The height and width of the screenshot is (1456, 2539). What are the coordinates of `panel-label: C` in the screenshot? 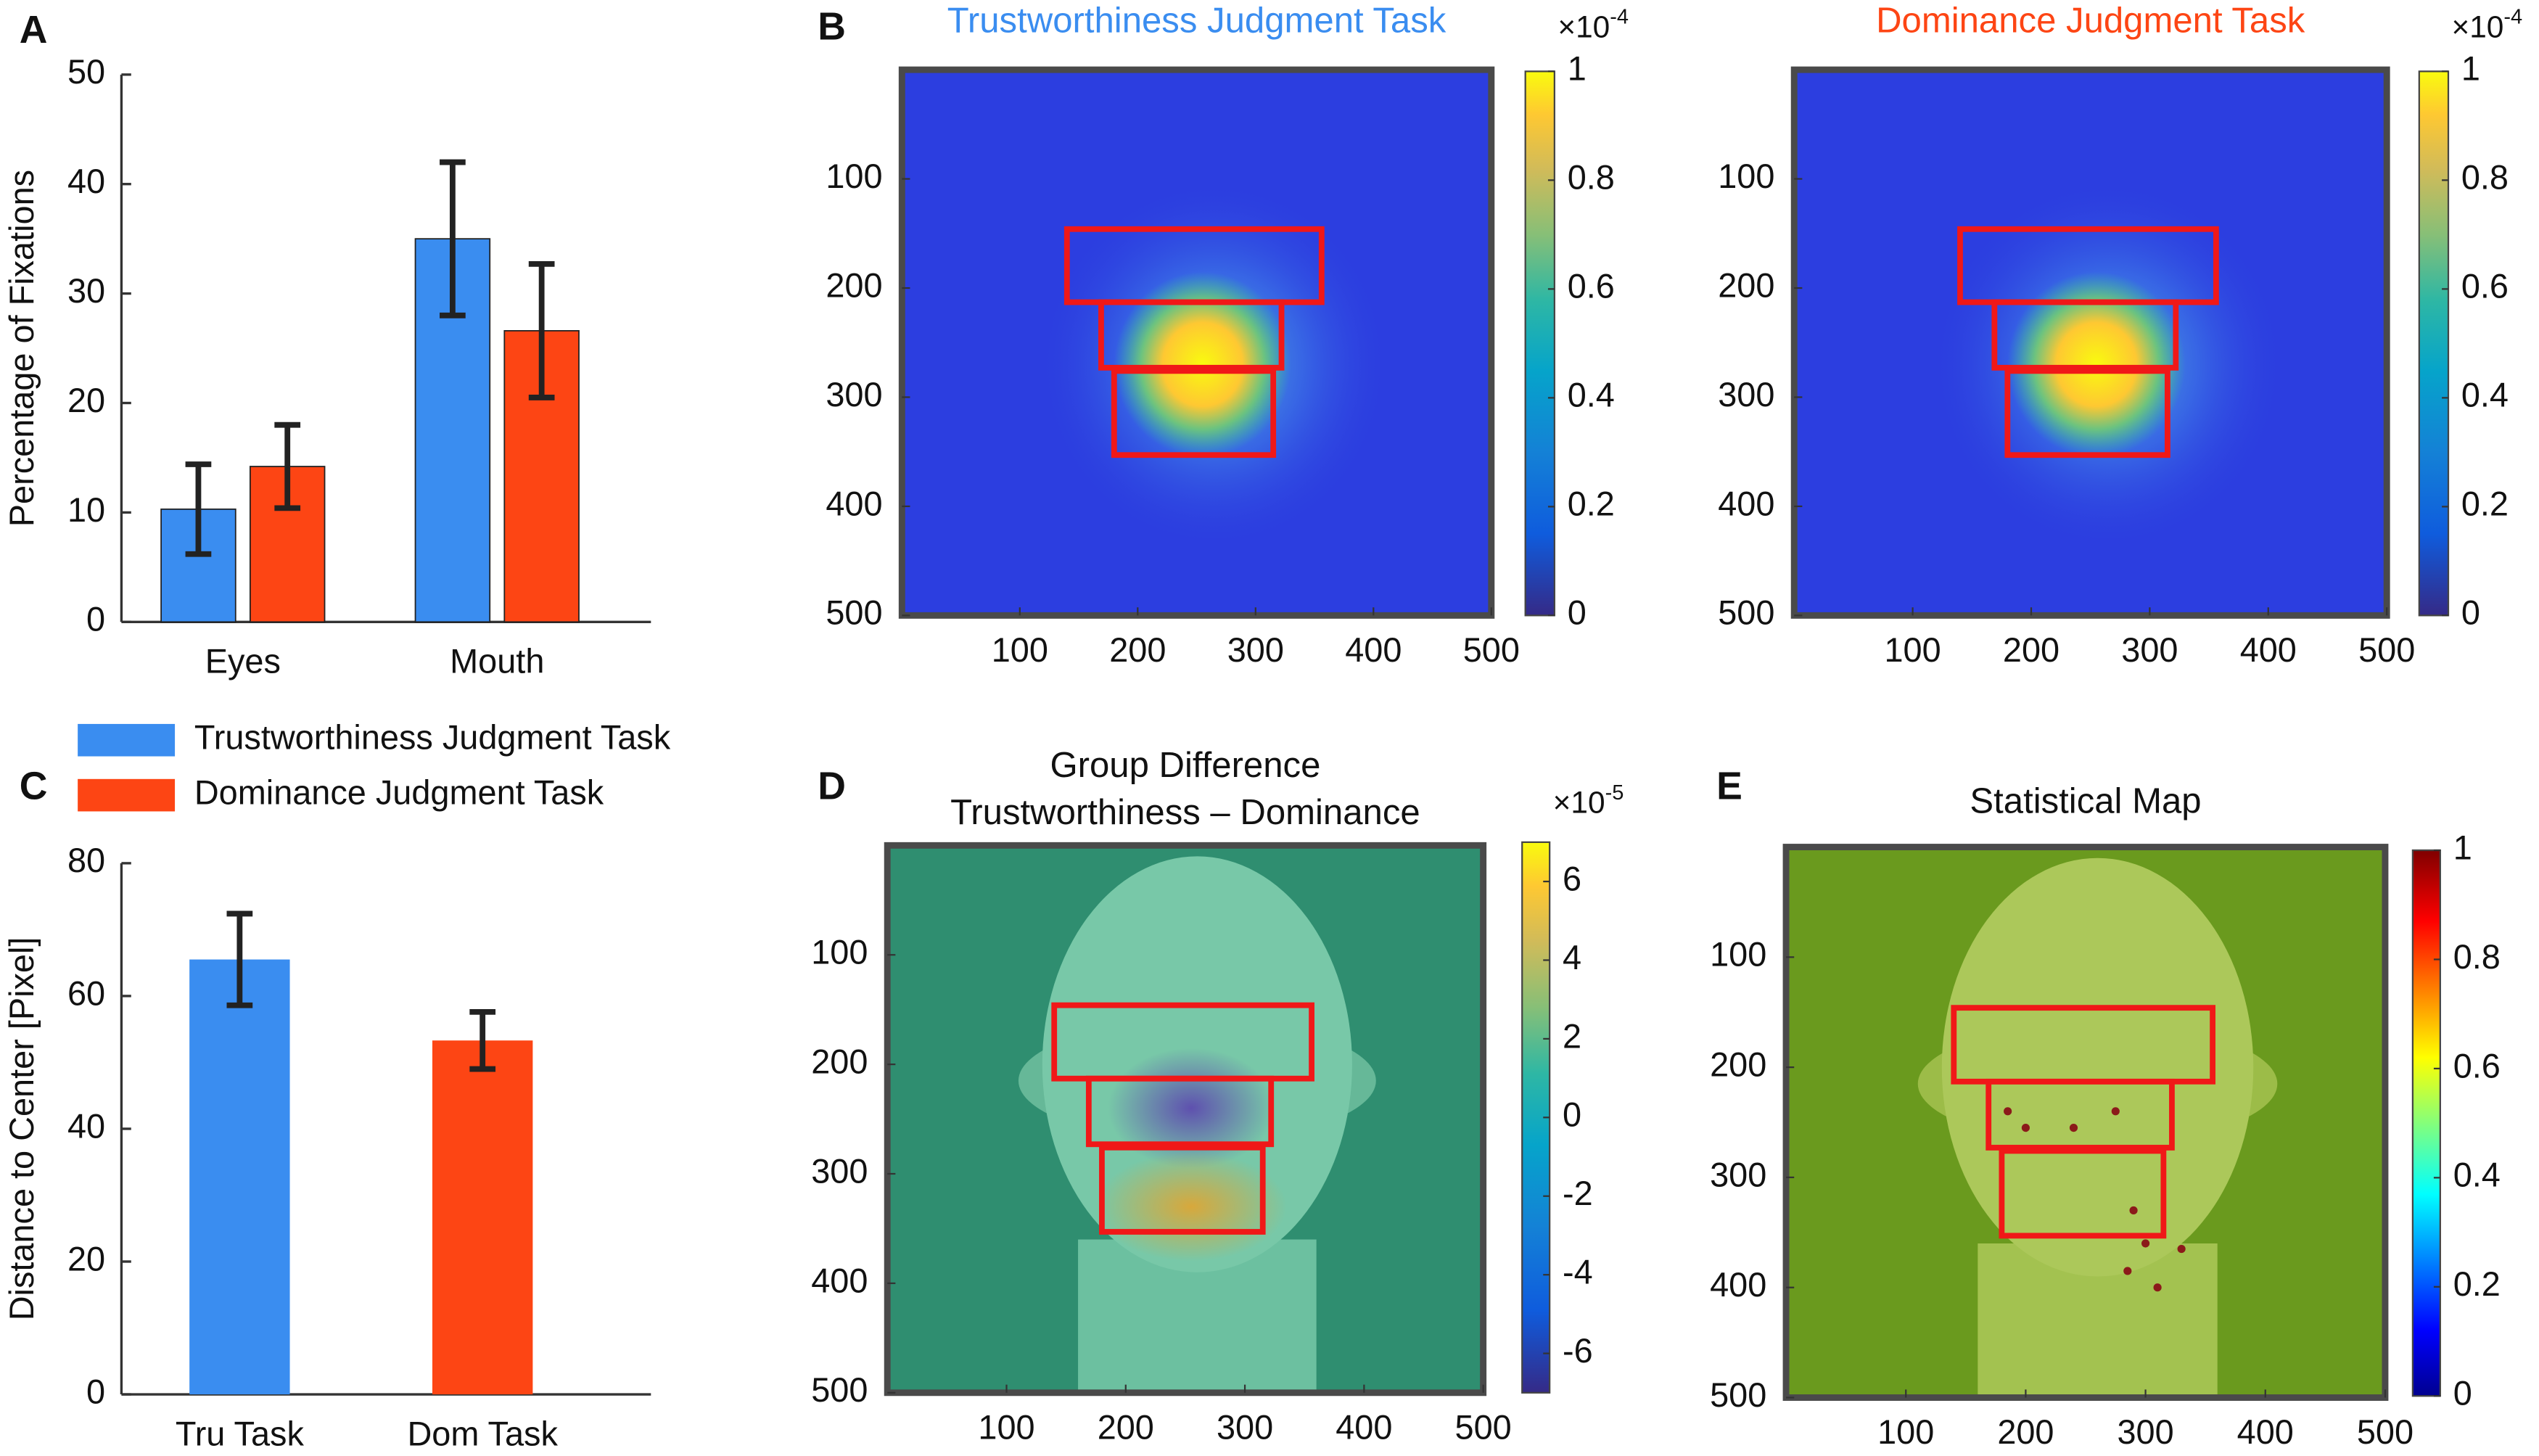 It's located at (34, 786).